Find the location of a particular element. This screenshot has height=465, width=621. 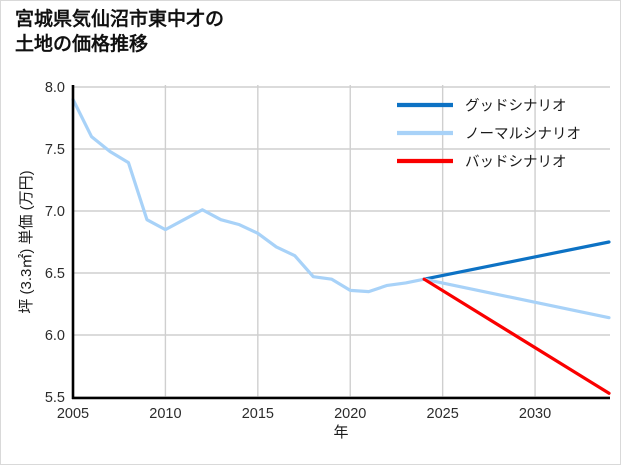

x-axis-tick-labels: 2005 2010 2015 2020 2025 2030 is located at coordinates (304, 414).